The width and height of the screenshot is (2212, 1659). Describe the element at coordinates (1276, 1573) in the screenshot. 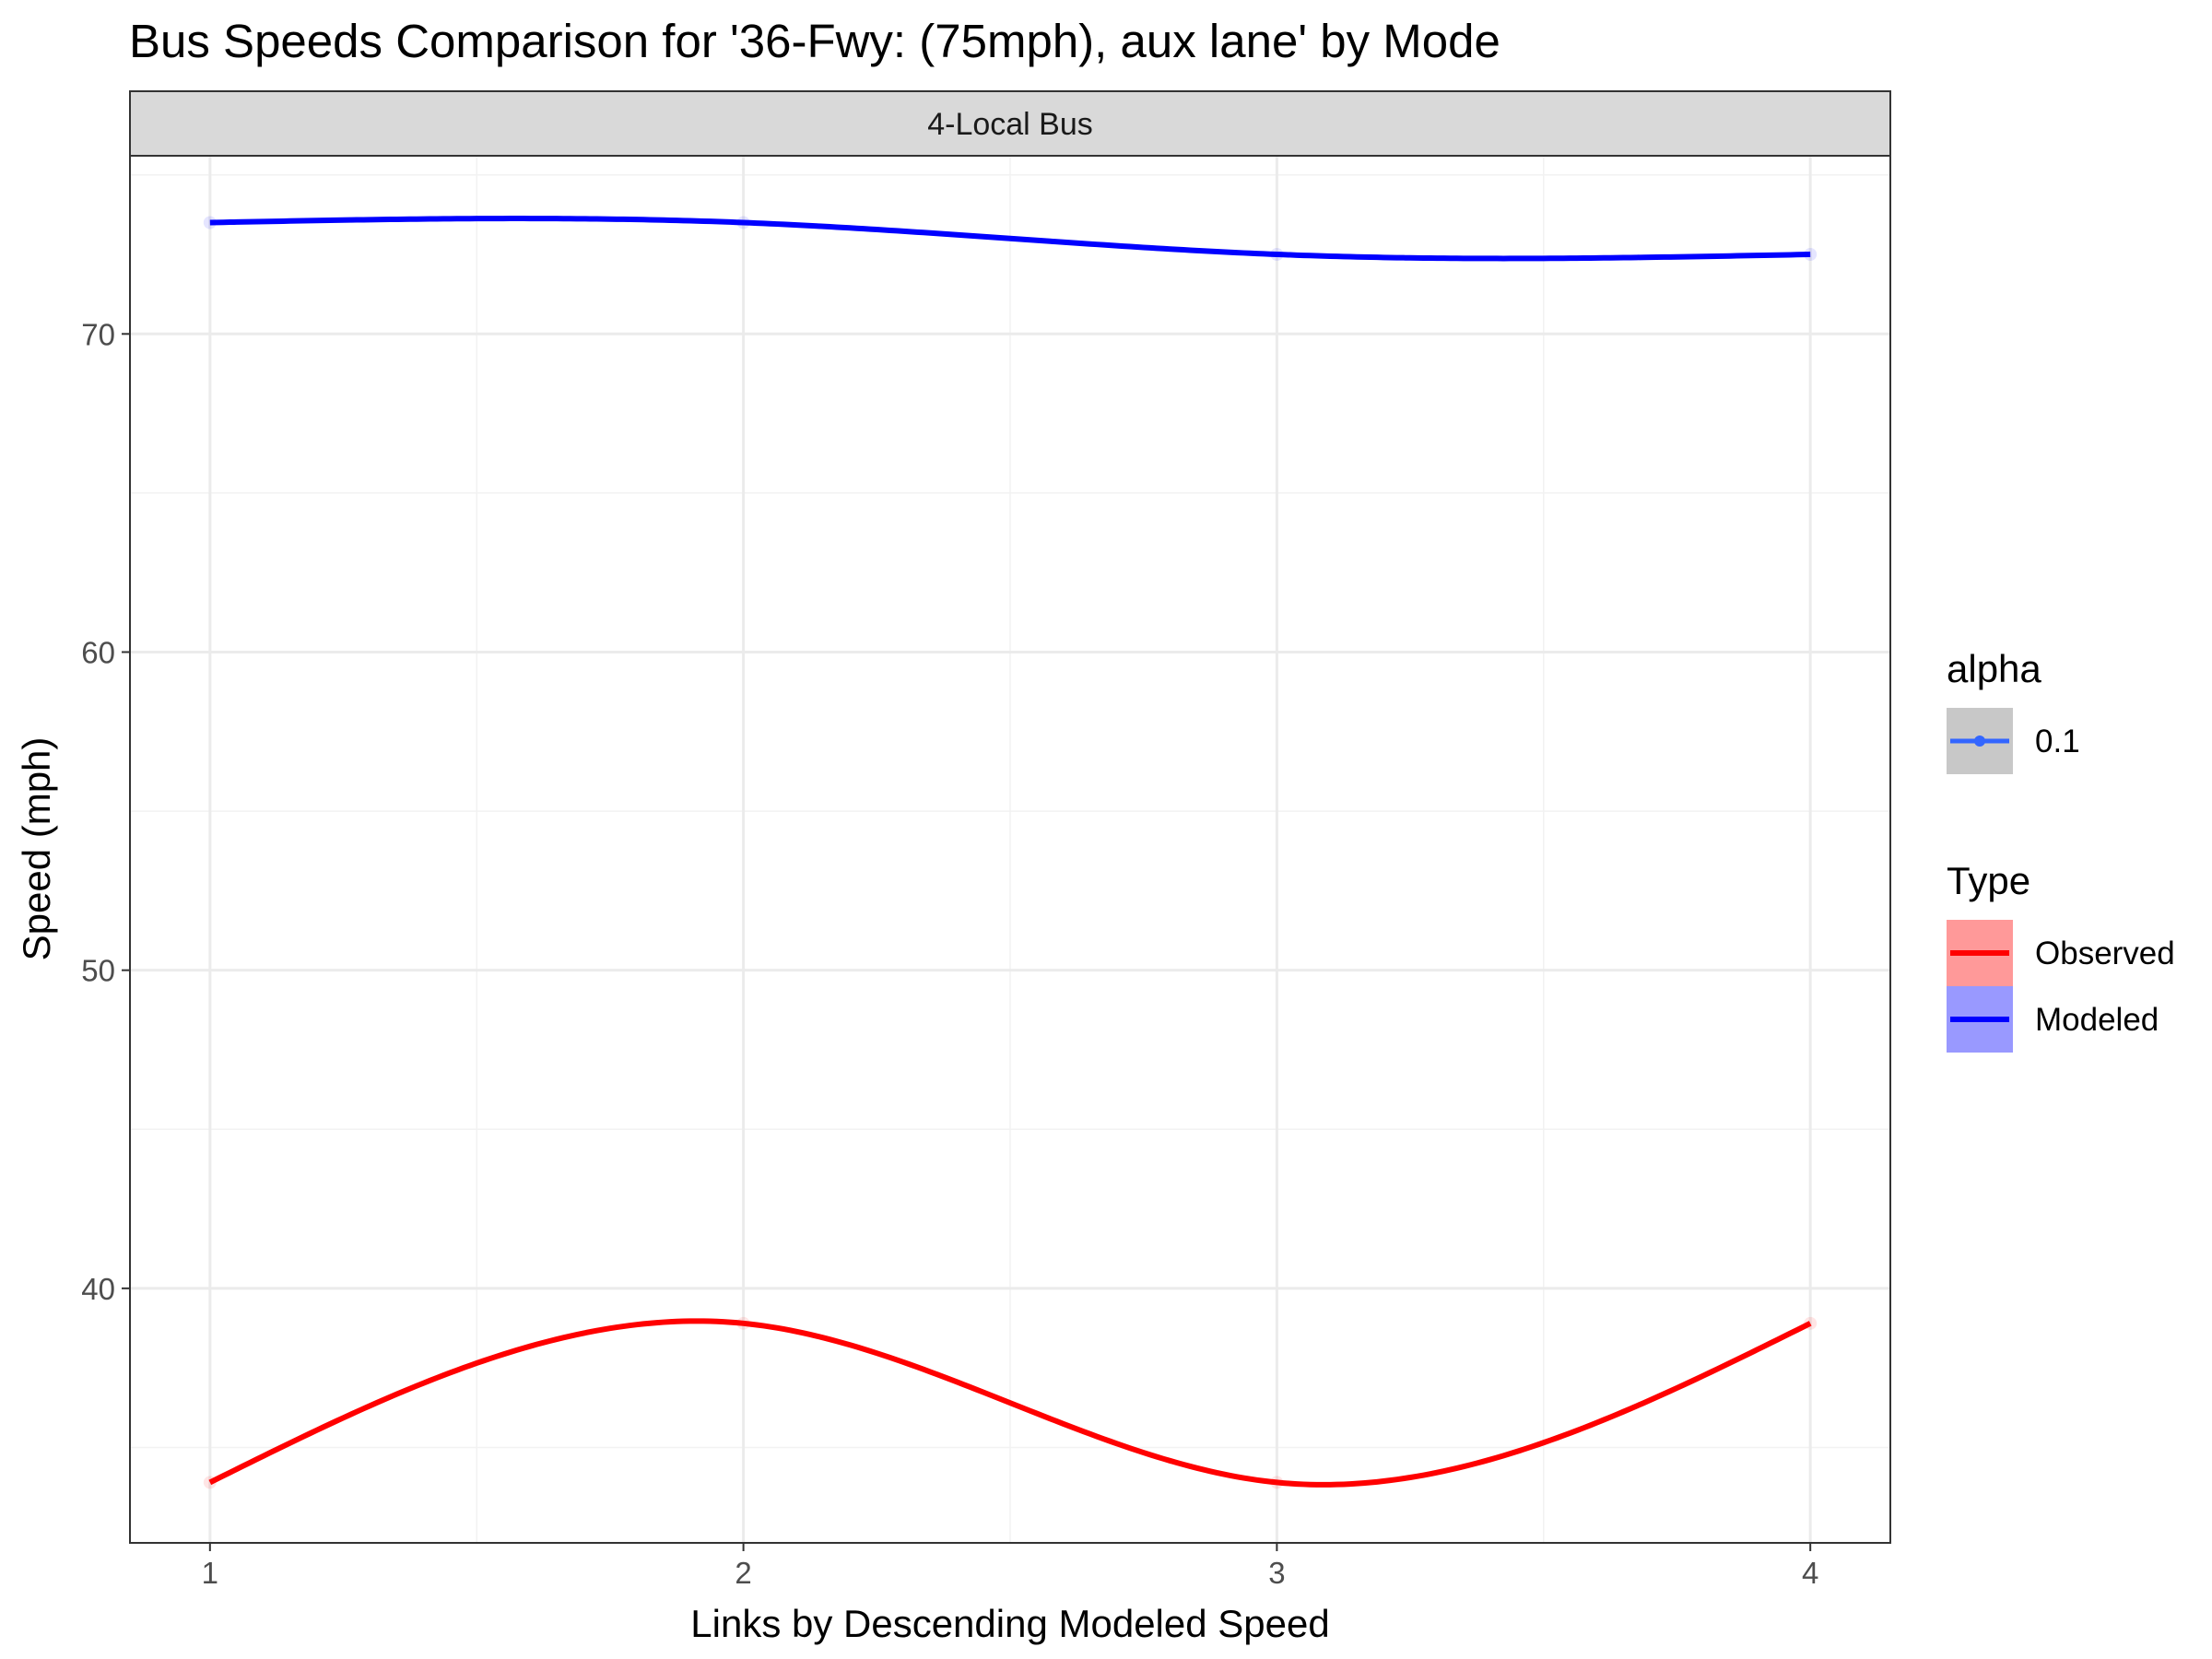

I see `x-tick-label: 3` at that location.